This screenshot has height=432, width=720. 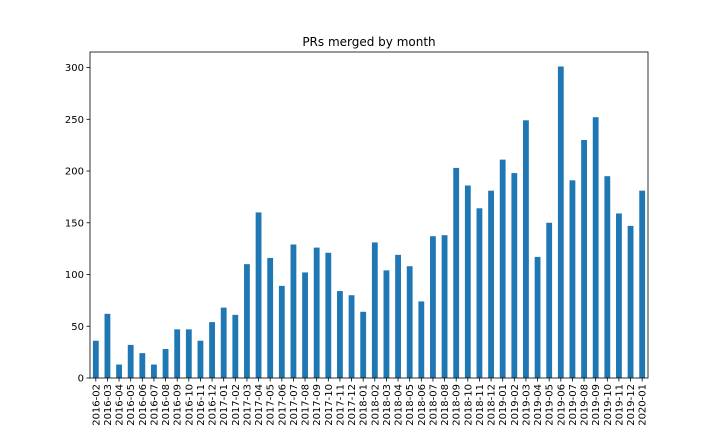 I want to click on x-tick-label: 2016-03, so click(x=108, y=405).